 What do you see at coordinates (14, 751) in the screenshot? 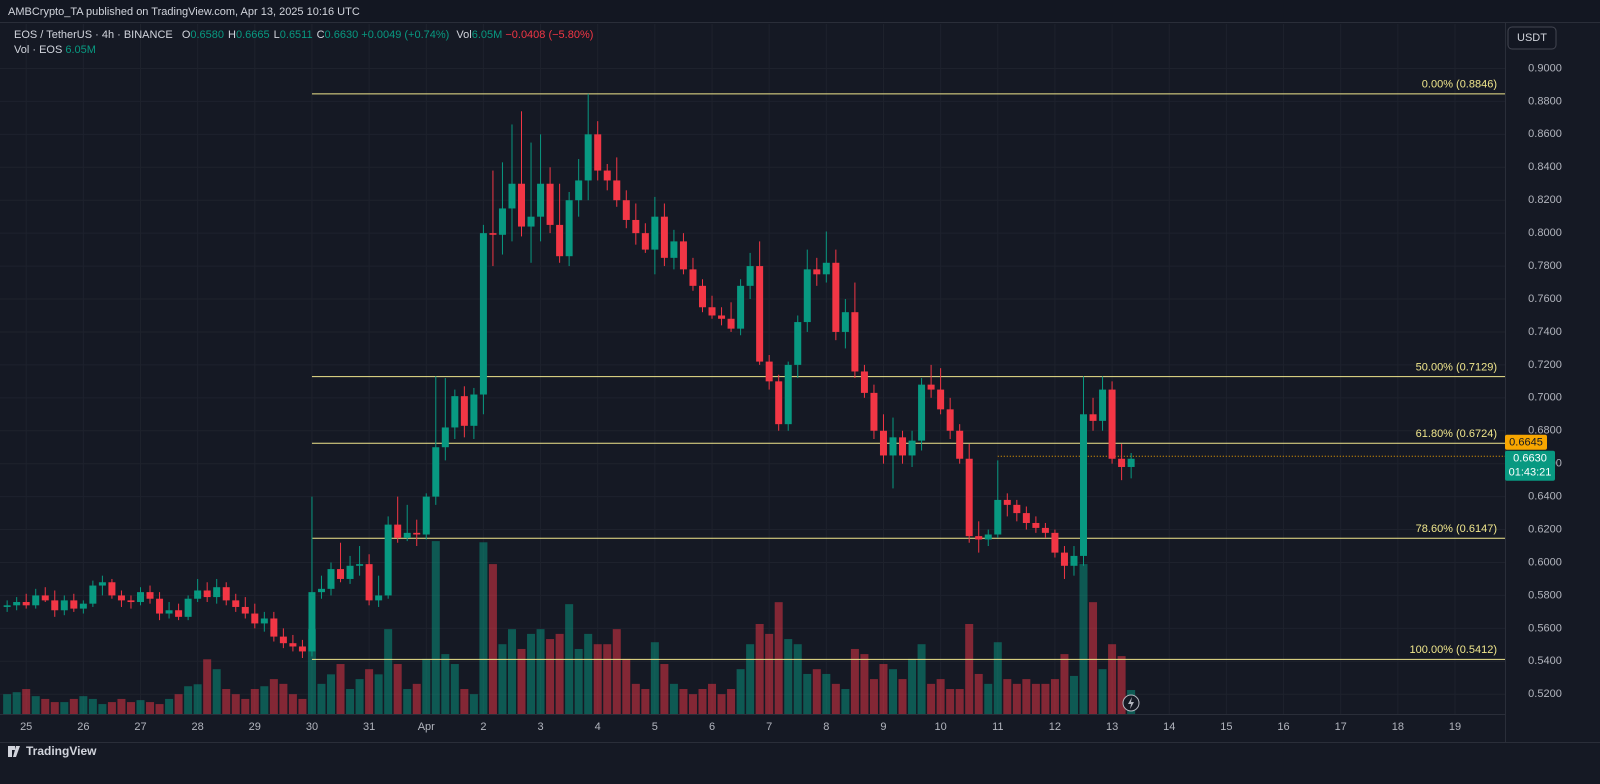
I see `logo-icon` at bounding box center [14, 751].